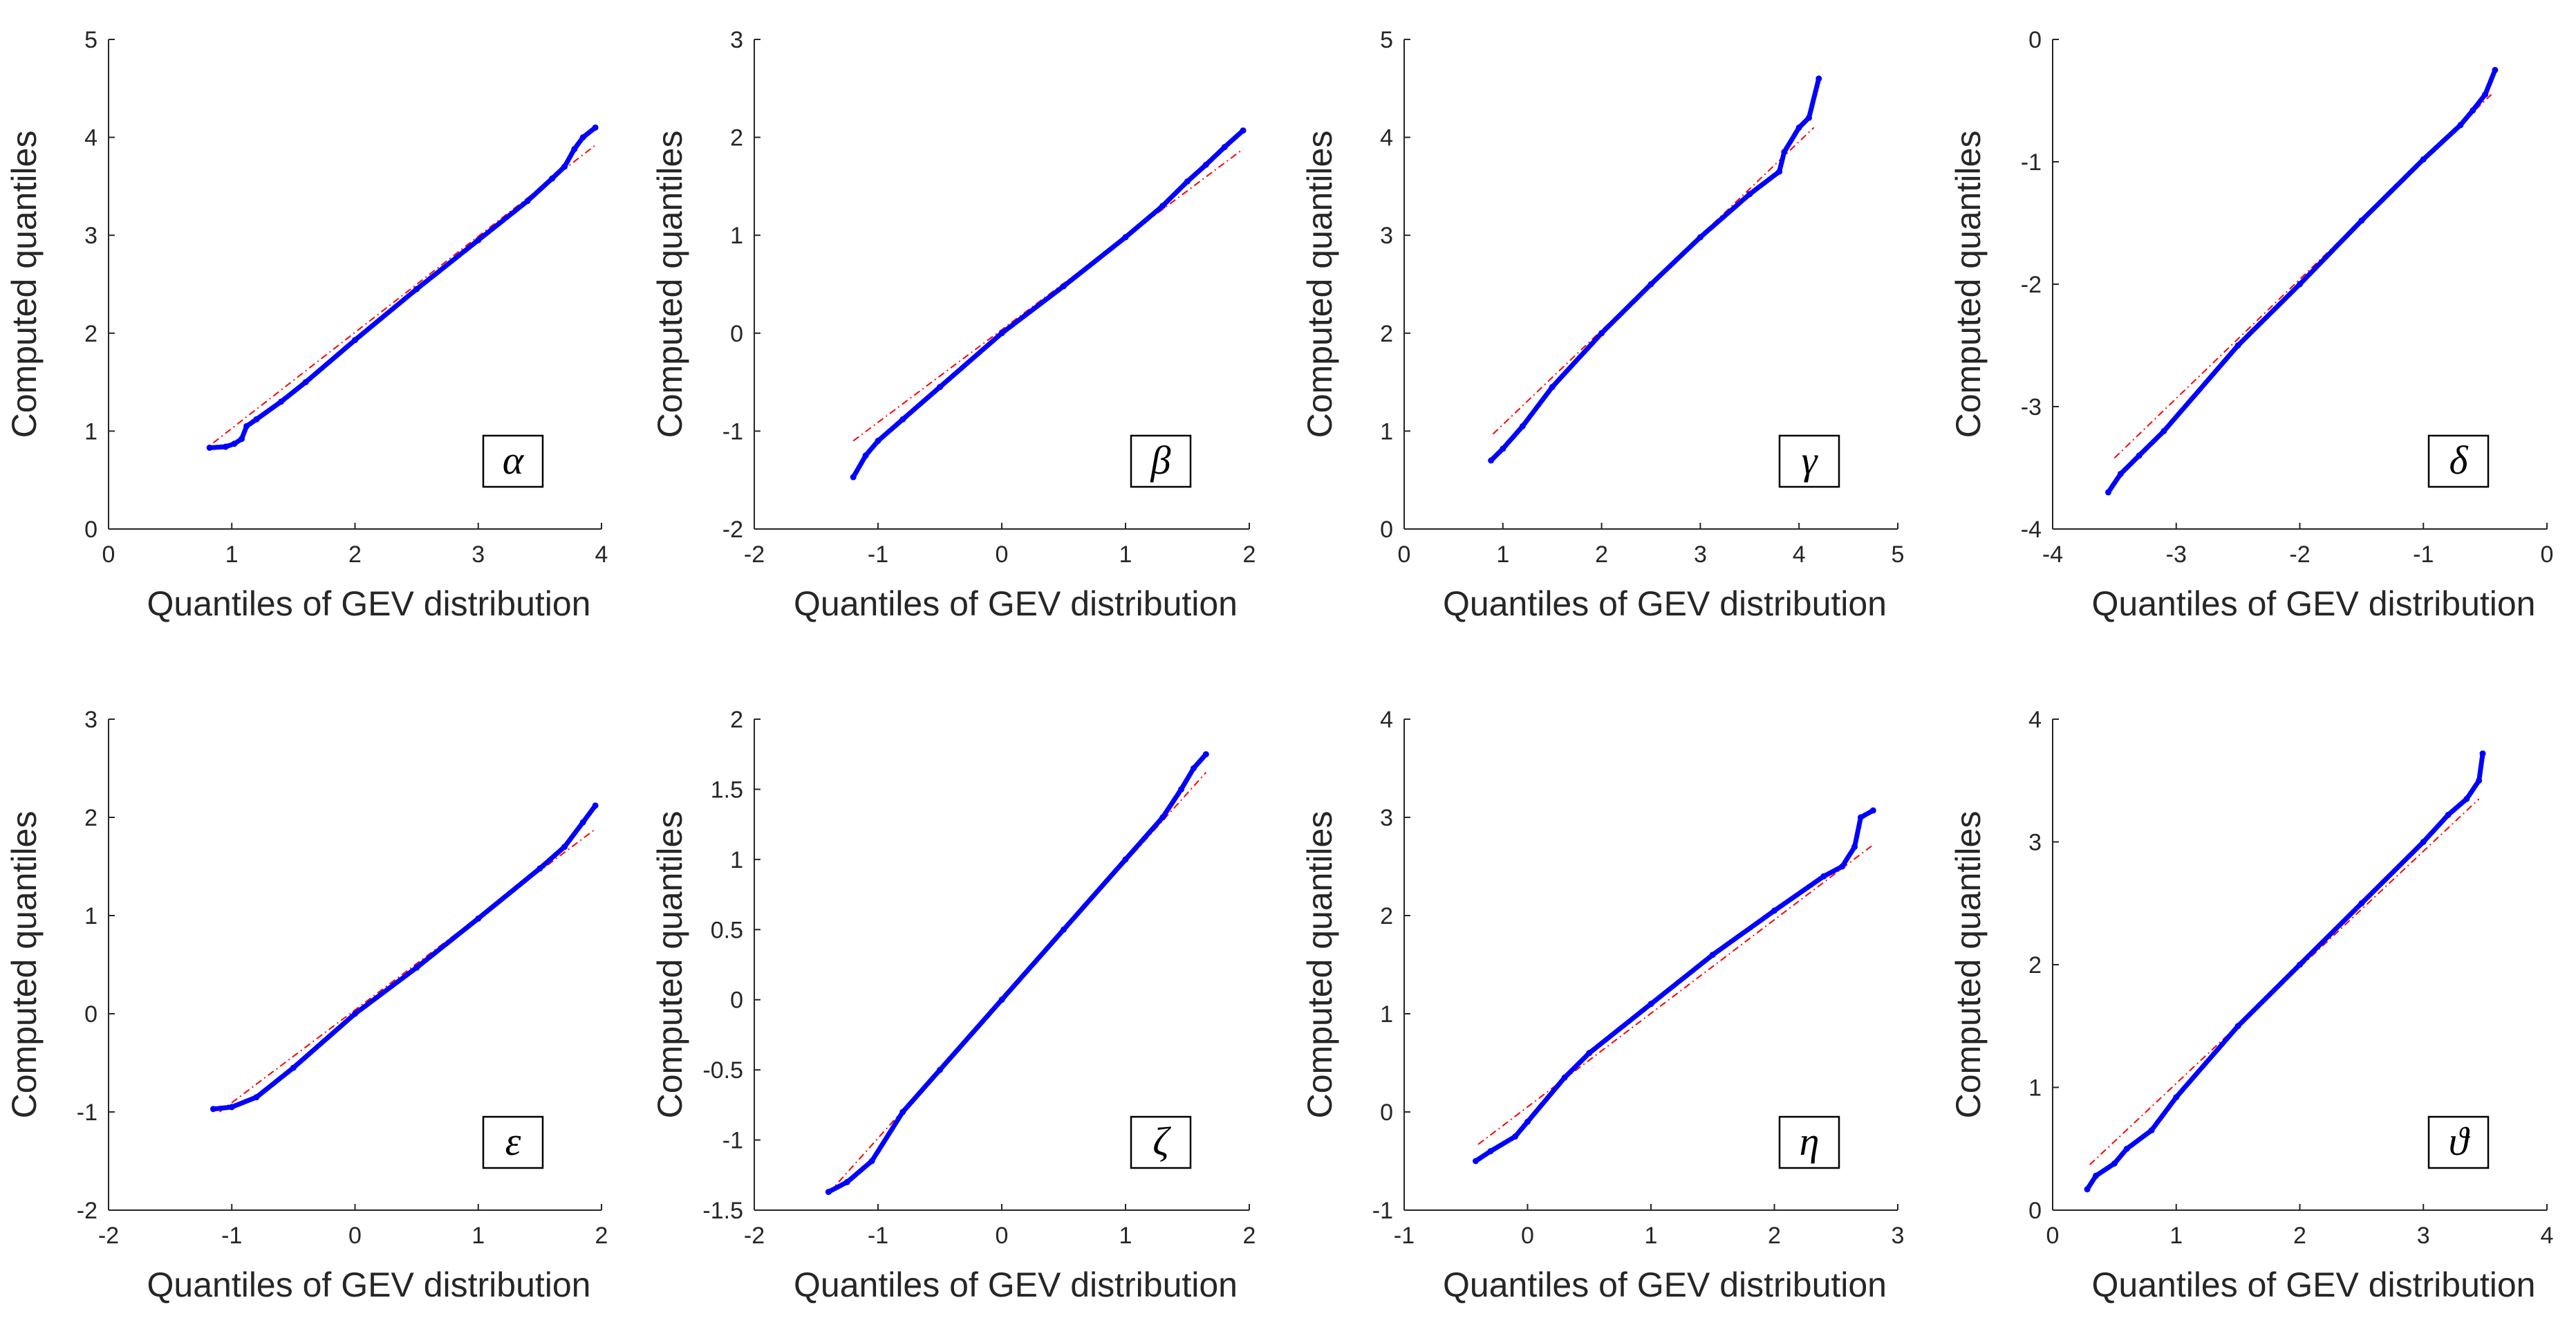 This screenshot has width=2576, height=1336. Describe the element at coordinates (601, 554) in the screenshot. I see `x-tick-label: 4` at that location.